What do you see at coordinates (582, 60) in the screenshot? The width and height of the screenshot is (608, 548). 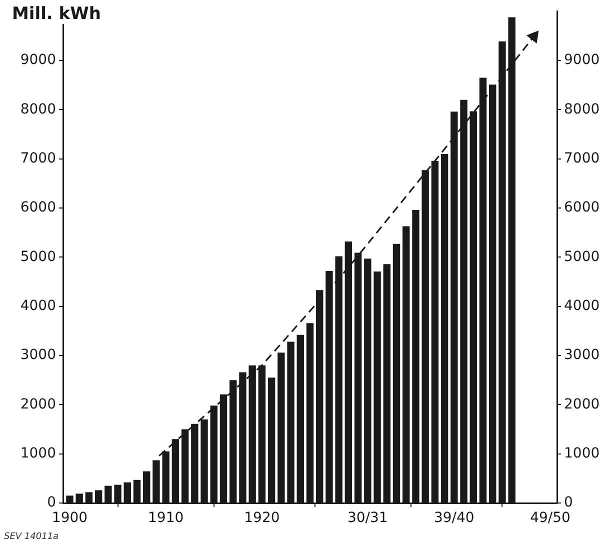 I see `y2-tick-label: 9000` at bounding box center [582, 60].